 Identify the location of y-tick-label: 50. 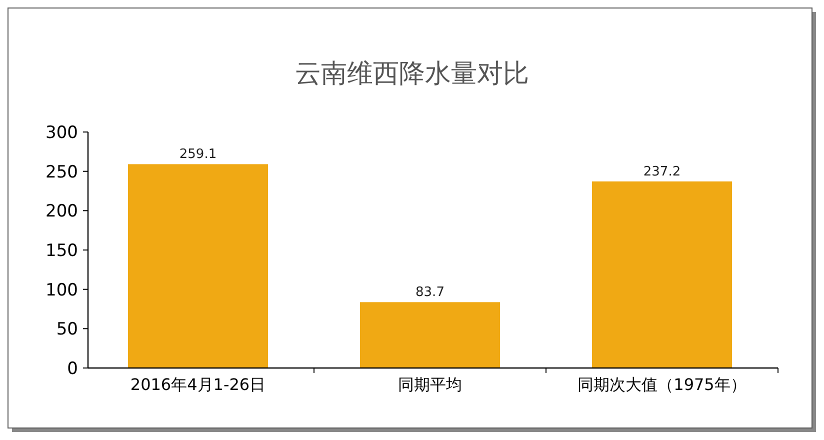
(67, 330).